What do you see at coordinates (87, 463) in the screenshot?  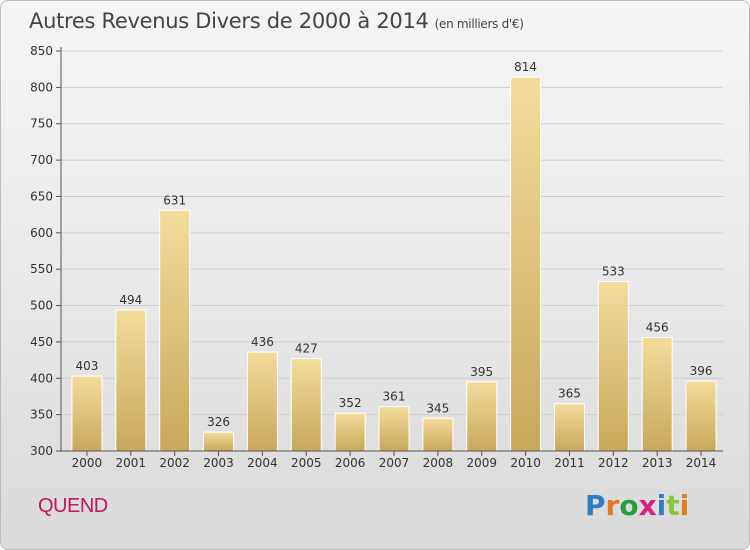 I see `x-tick-label: 2000` at bounding box center [87, 463].